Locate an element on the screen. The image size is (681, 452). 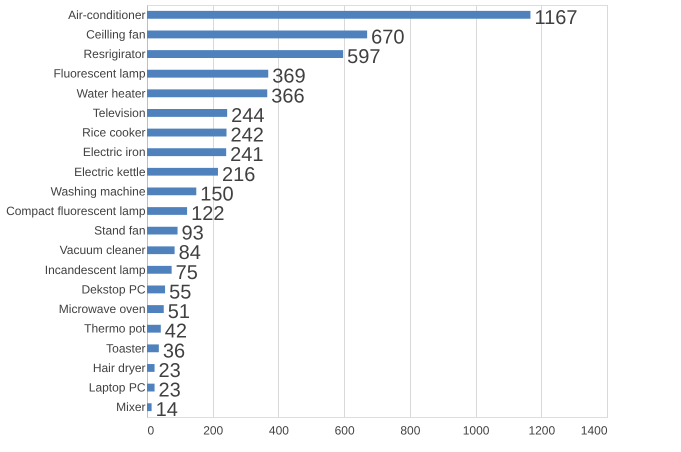
x-tick-label: 1400 is located at coordinates (594, 431).